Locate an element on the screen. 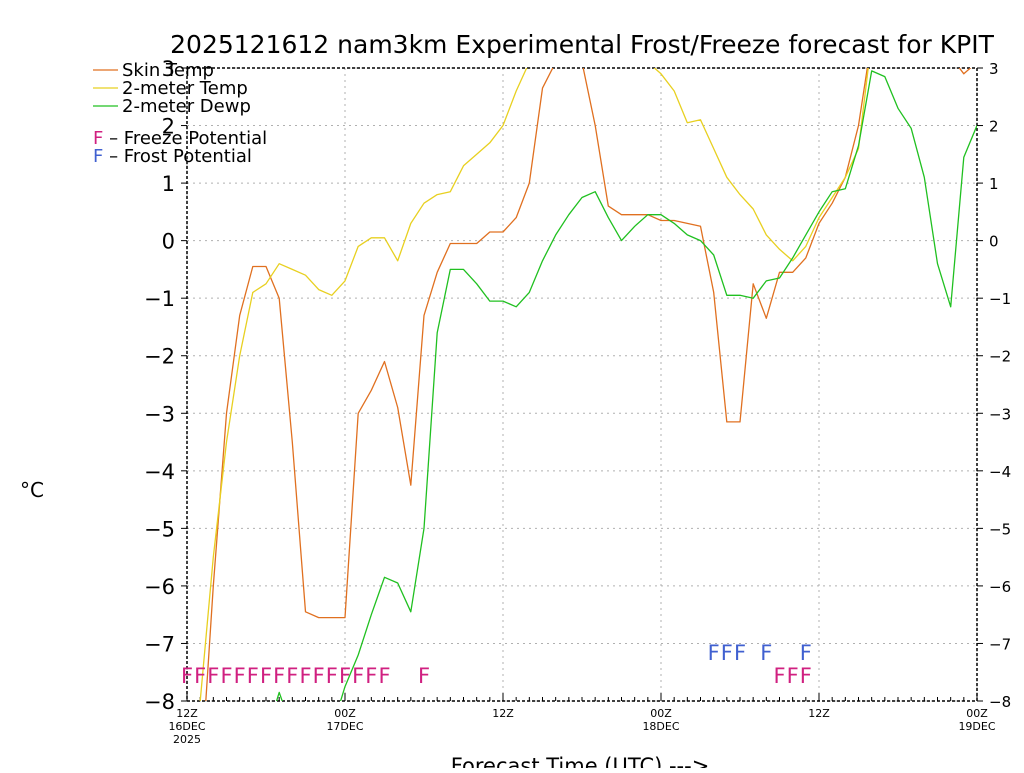 Image resolution: width=1024 pixels, height=773 pixels. y-tick-label-right: −5 is located at coordinates (1000, 529).